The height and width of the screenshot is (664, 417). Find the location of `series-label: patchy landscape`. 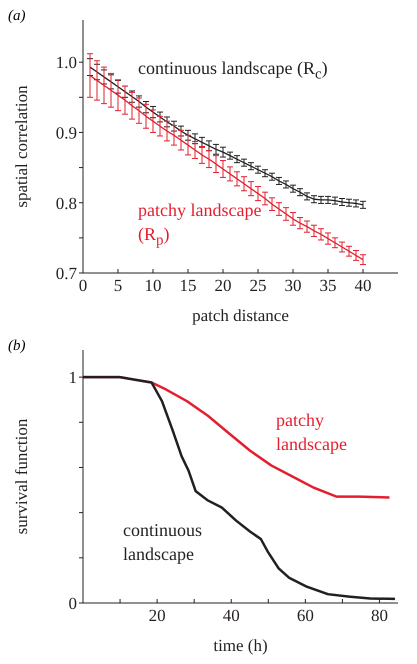

series-label: patchy landscape is located at coordinates (312, 432).